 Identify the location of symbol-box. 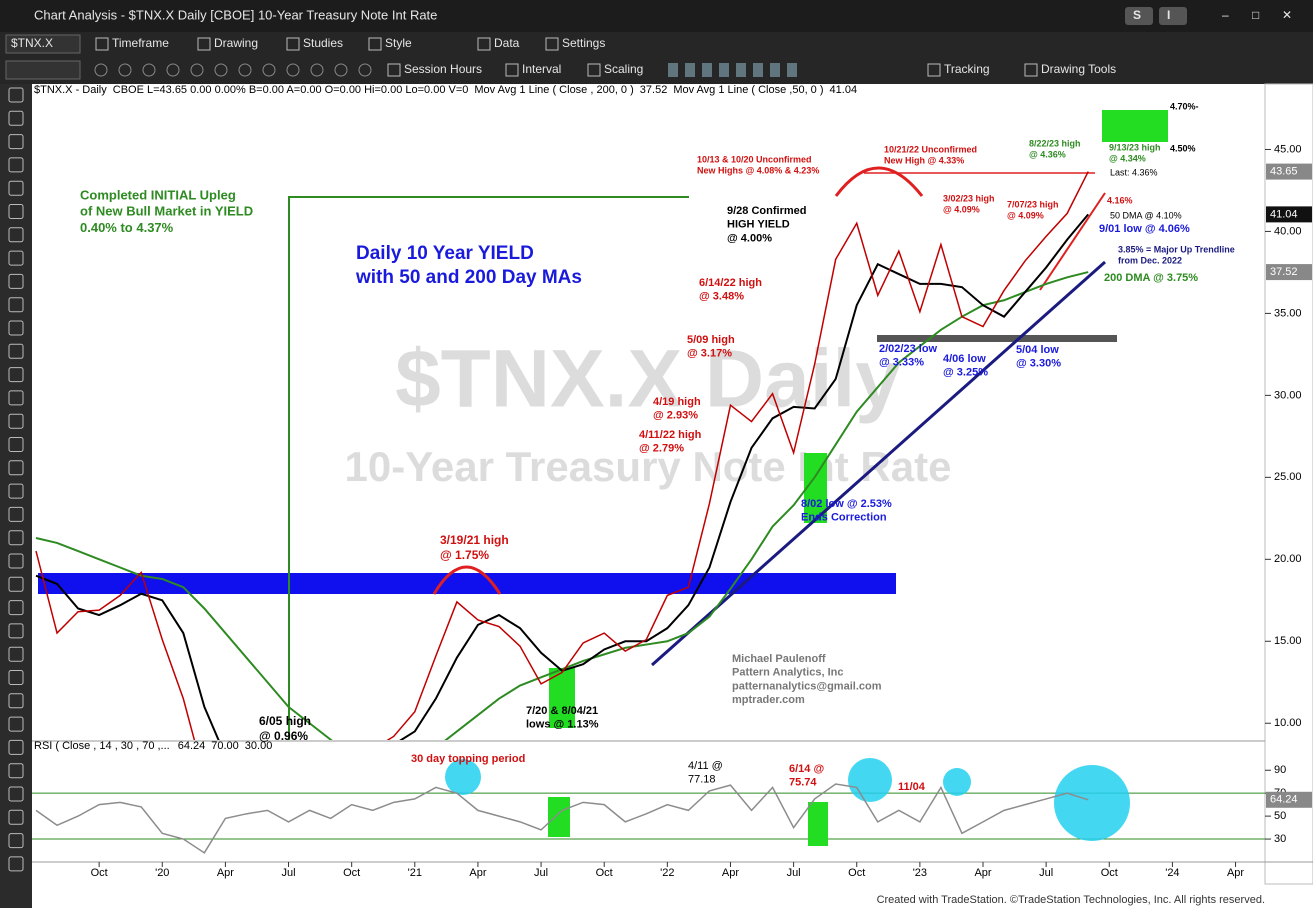
(43, 44).